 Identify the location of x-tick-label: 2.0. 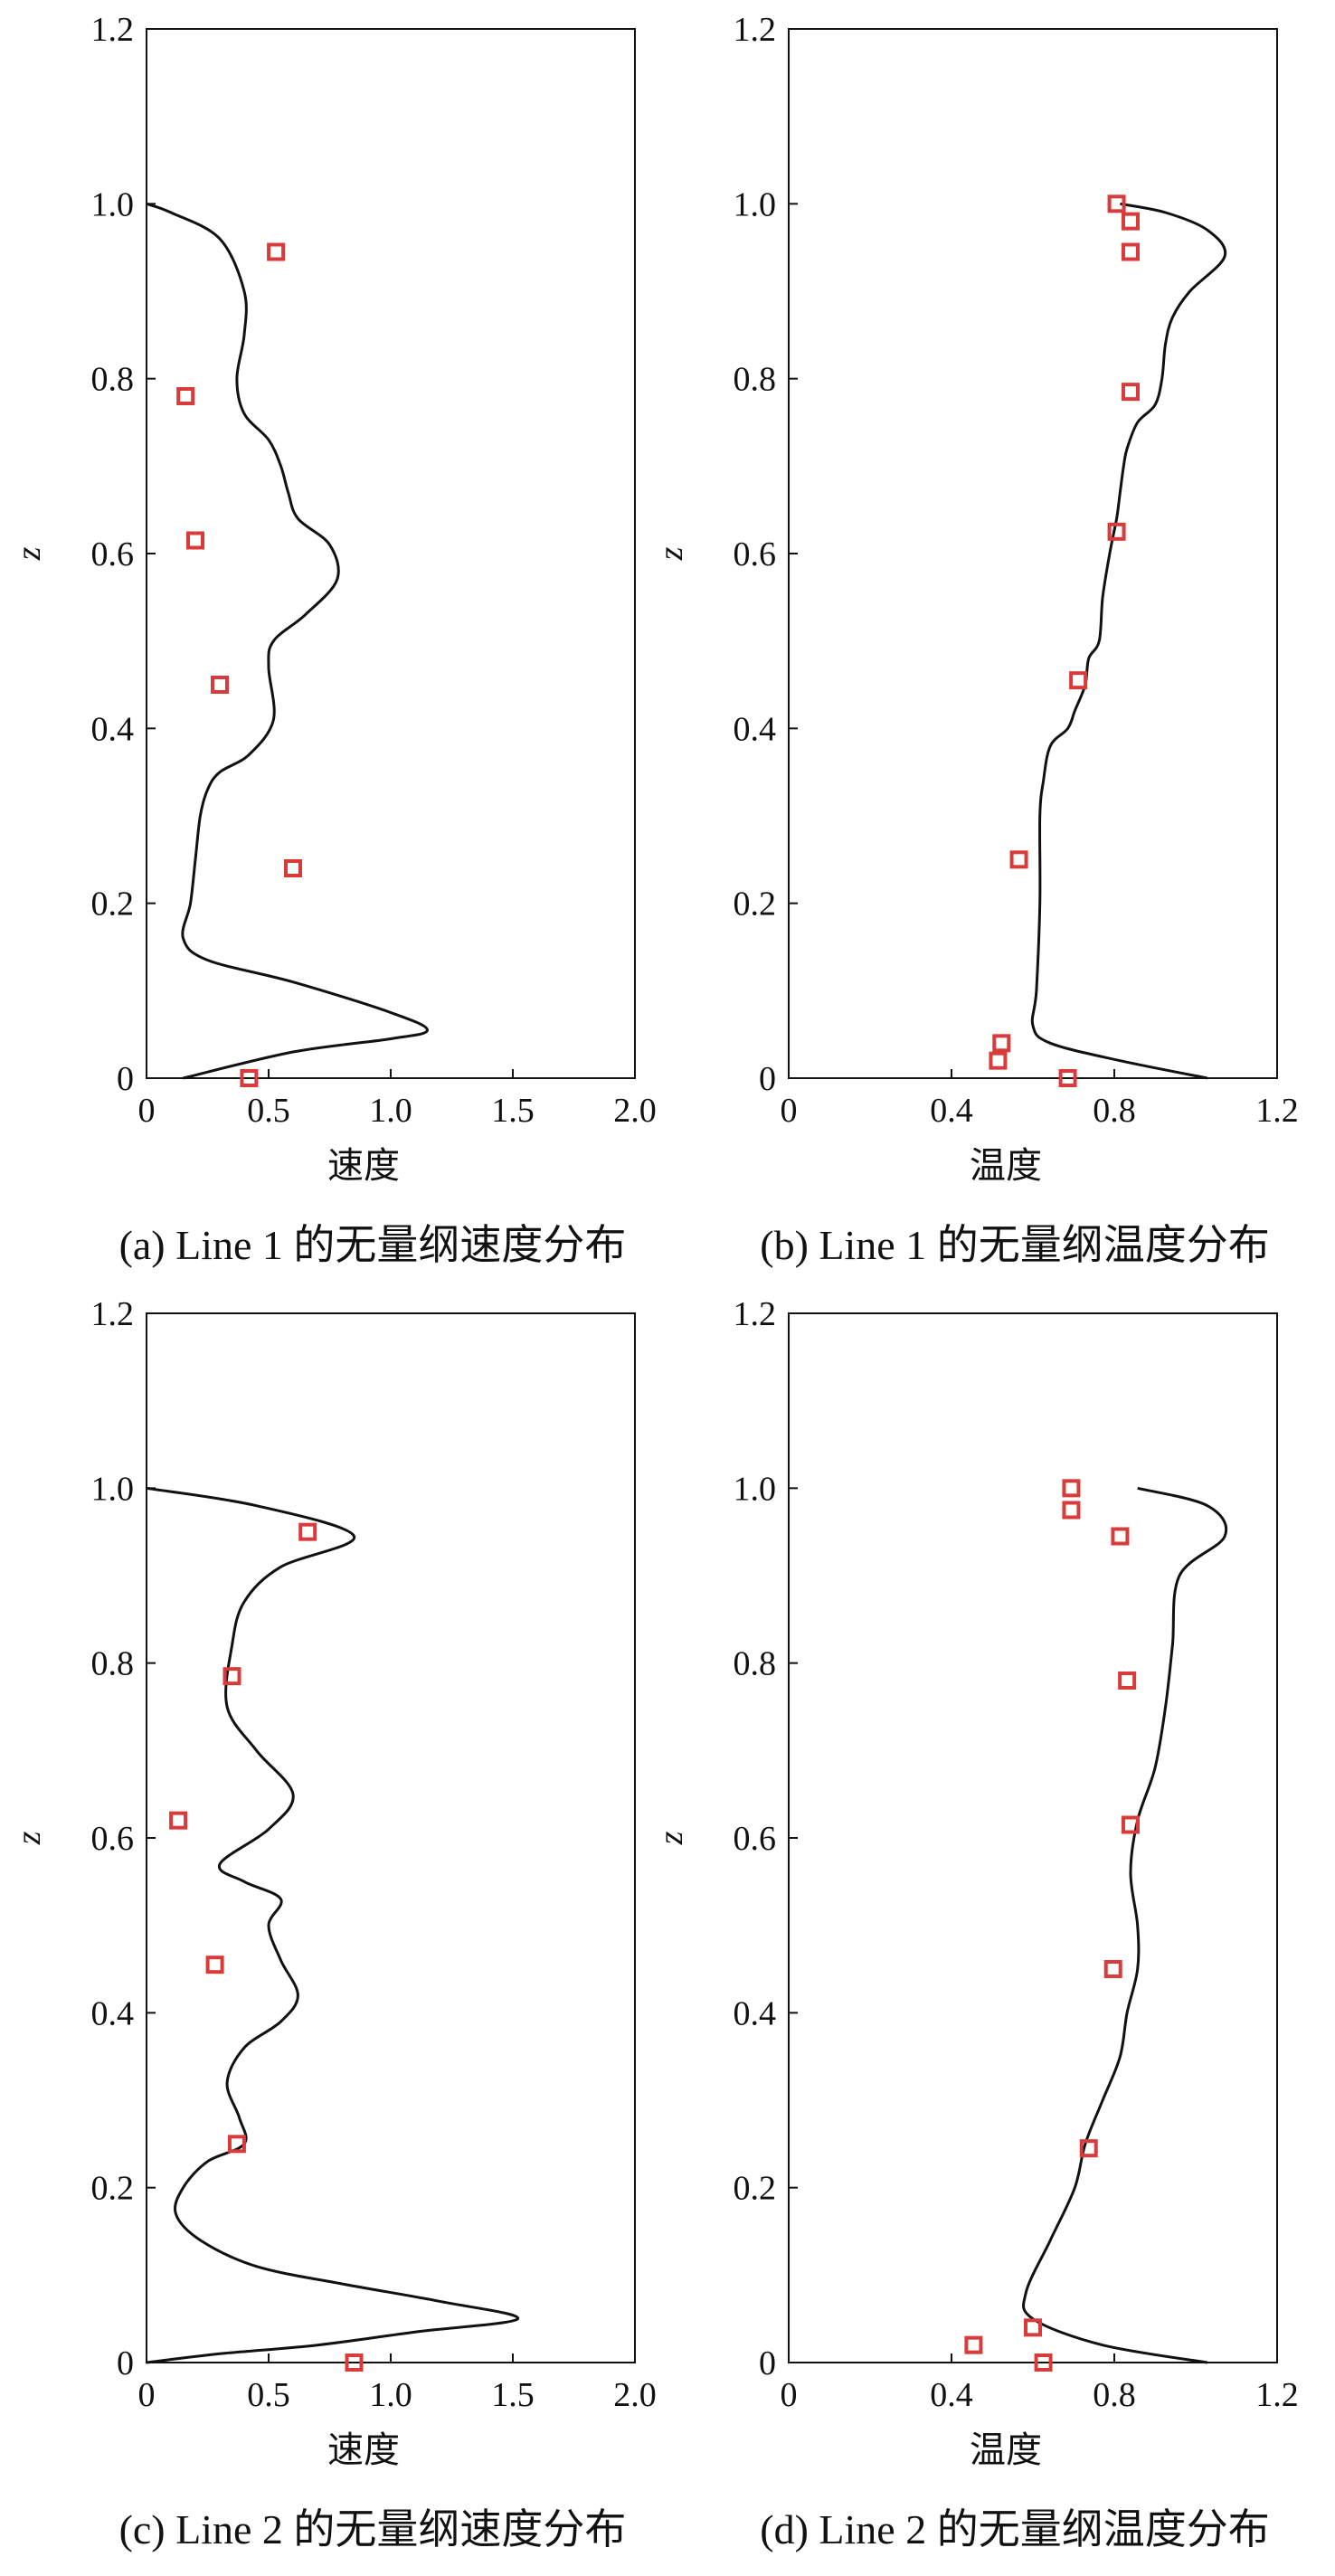
(635, 1111).